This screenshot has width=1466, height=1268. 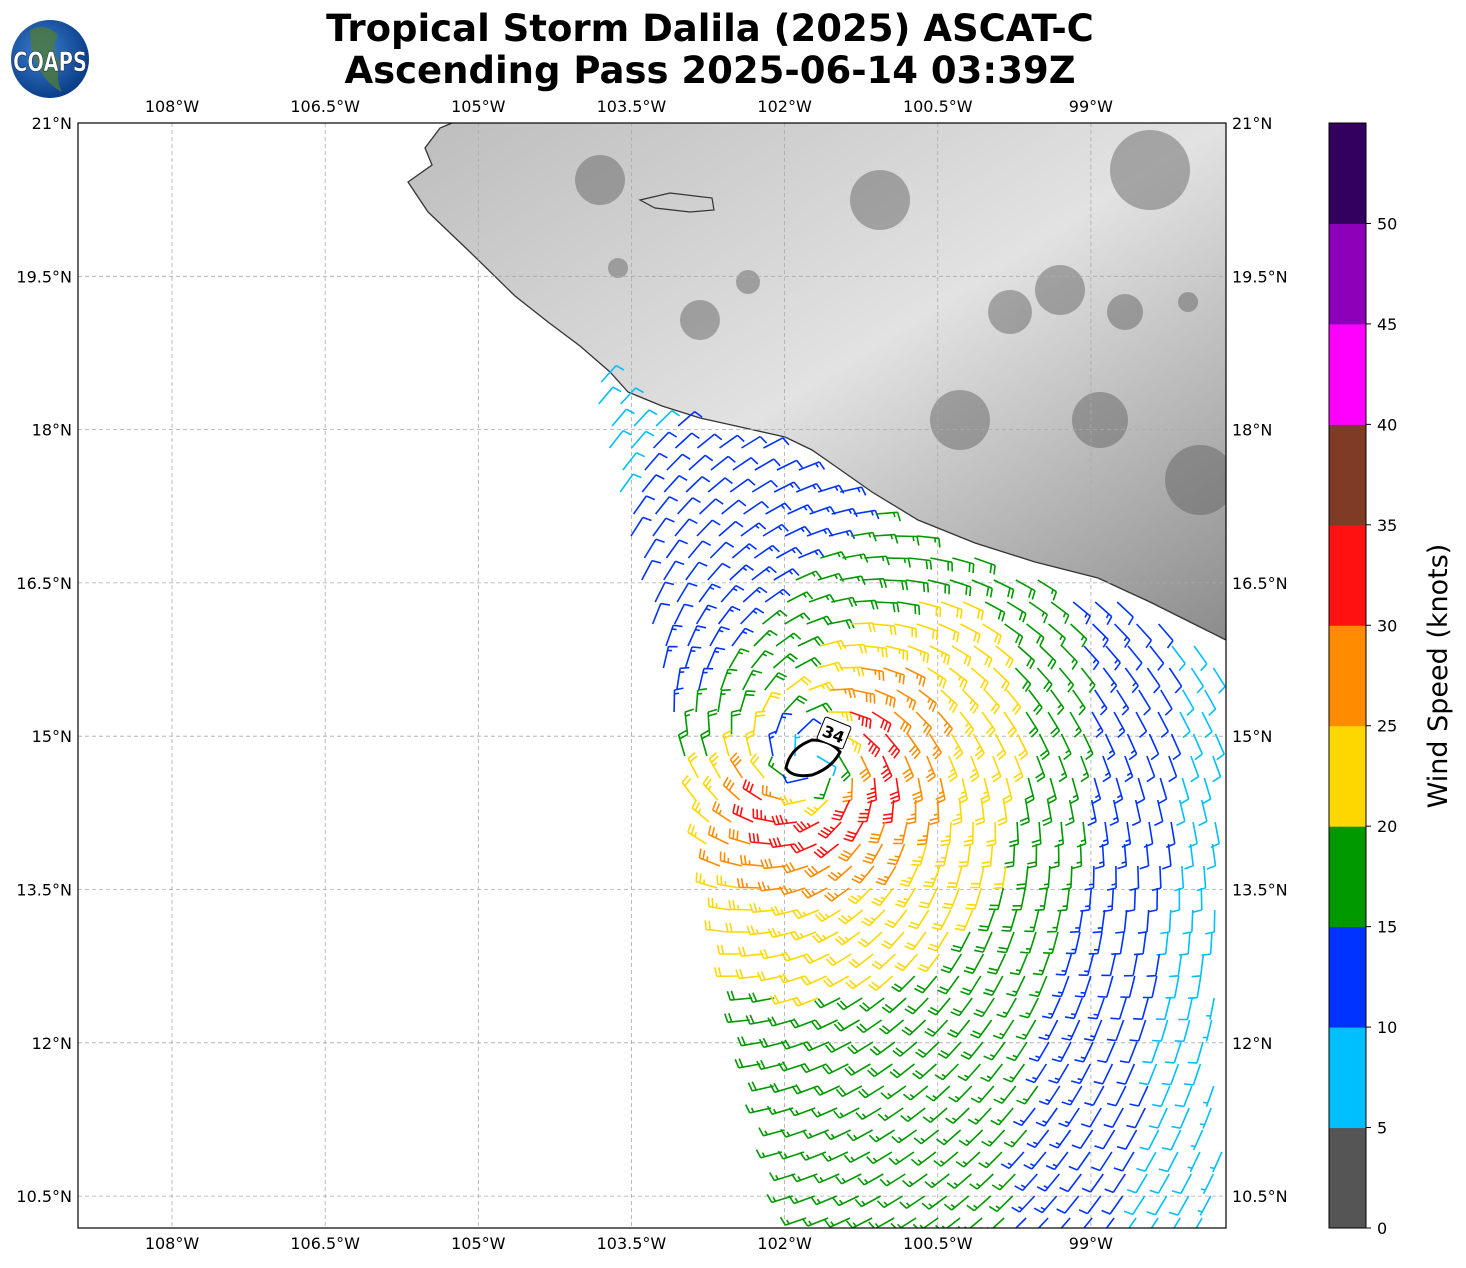 I want to click on lon-tick-label: 100.5°W, so click(x=938, y=1243).